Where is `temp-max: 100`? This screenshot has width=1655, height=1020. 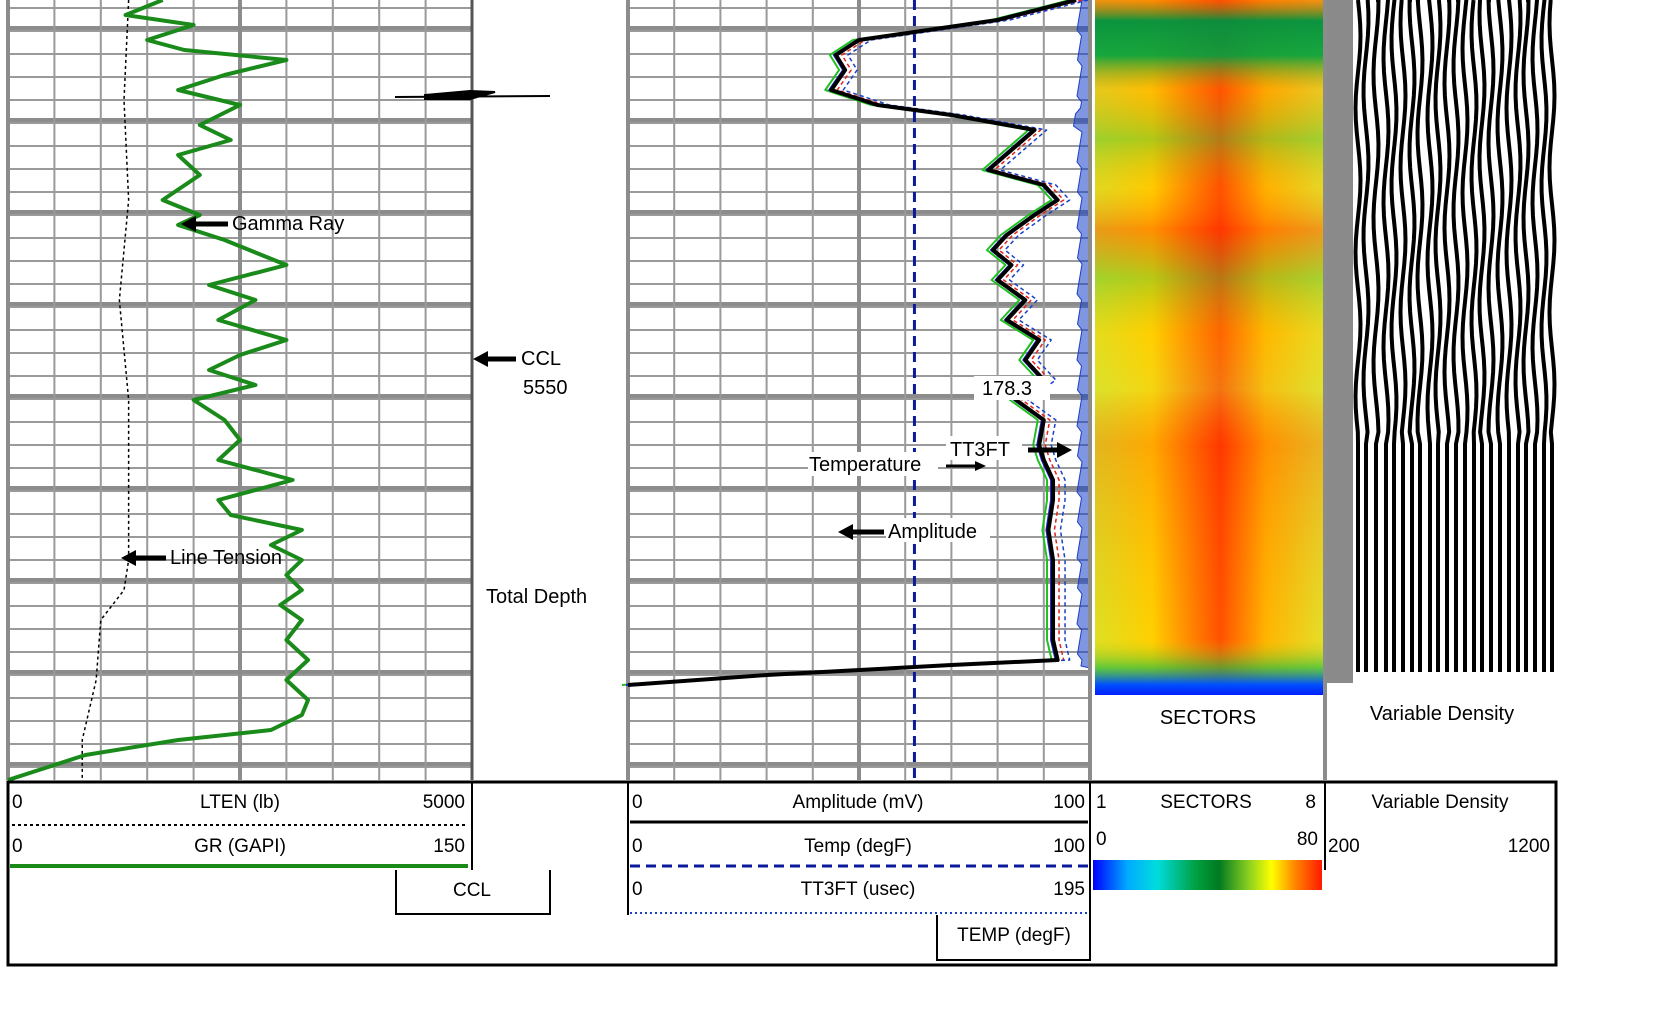
temp-max: 100 is located at coordinates (1069, 846).